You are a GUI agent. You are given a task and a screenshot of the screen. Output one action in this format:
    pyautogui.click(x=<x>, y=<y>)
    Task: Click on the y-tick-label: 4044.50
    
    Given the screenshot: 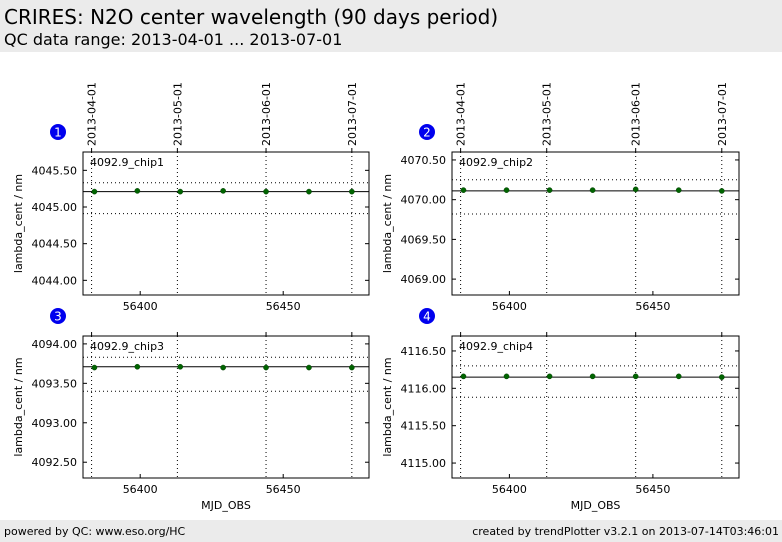 What is the action you would take?
    pyautogui.click(x=55, y=244)
    